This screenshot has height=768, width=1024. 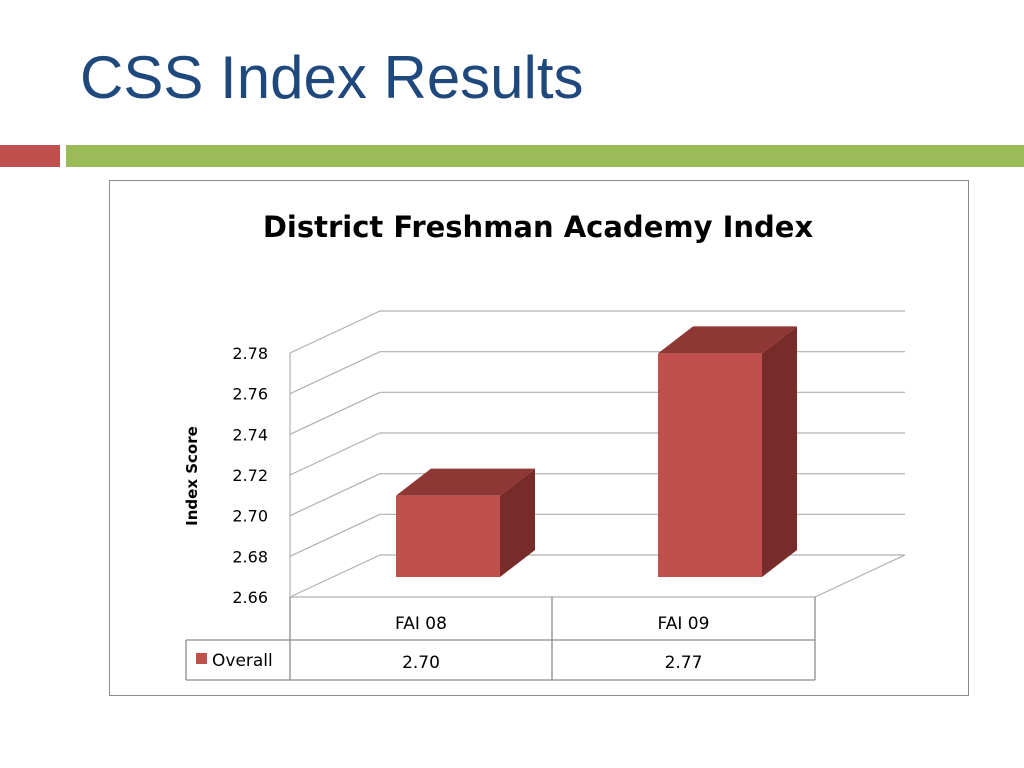 What do you see at coordinates (684, 624) in the screenshot?
I see `x-tick-label: FAI 09` at bounding box center [684, 624].